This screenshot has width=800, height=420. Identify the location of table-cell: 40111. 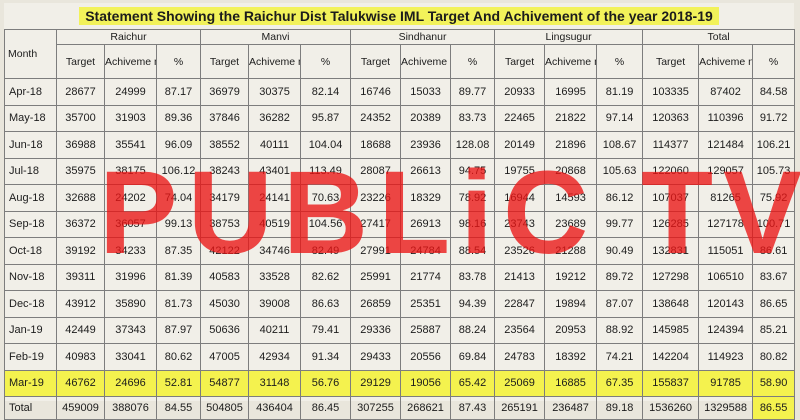
(275, 145).